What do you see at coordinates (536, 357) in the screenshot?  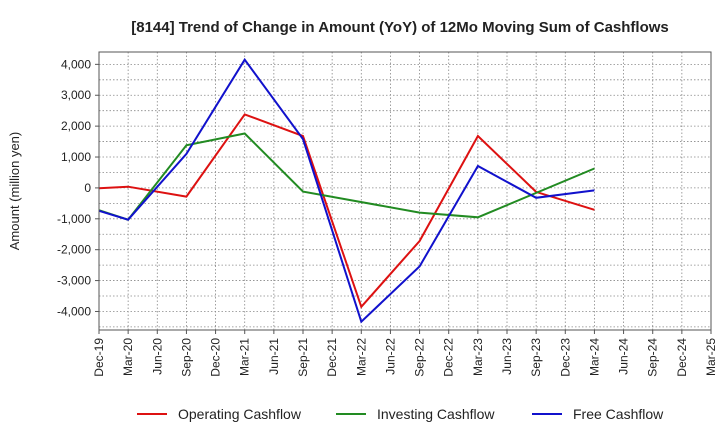 I see `x-tick-label: Sep-23` at bounding box center [536, 357].